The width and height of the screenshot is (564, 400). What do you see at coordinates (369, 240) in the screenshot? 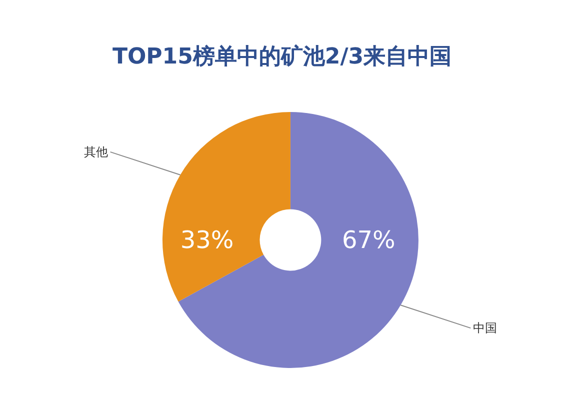
I see `data-label: 67%` at bounding box center [369, 240].